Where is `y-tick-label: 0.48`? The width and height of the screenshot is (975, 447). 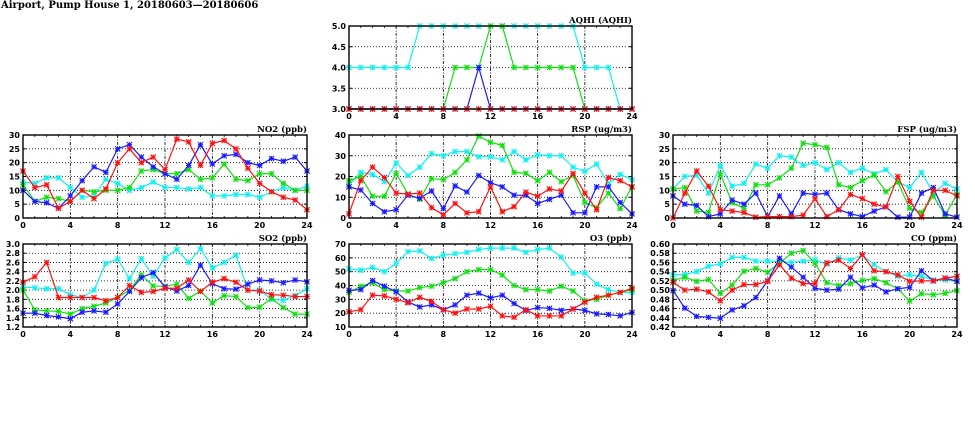 y-tick-label: 0.48 is located at coordinates (660, 299).